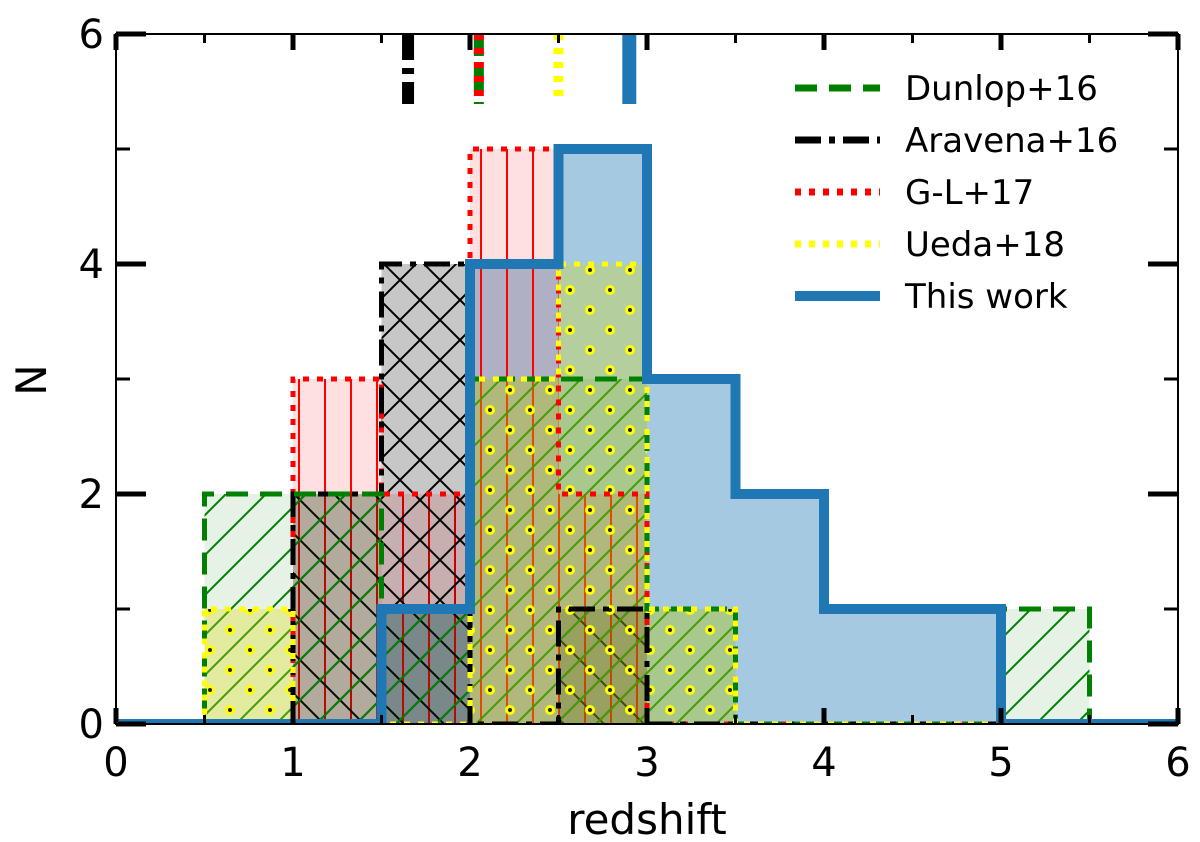 The width and height of the screenshot is (1200, 842). I want to click on legend-label-aravena-16: Aravena+16, so click(1011, 141).